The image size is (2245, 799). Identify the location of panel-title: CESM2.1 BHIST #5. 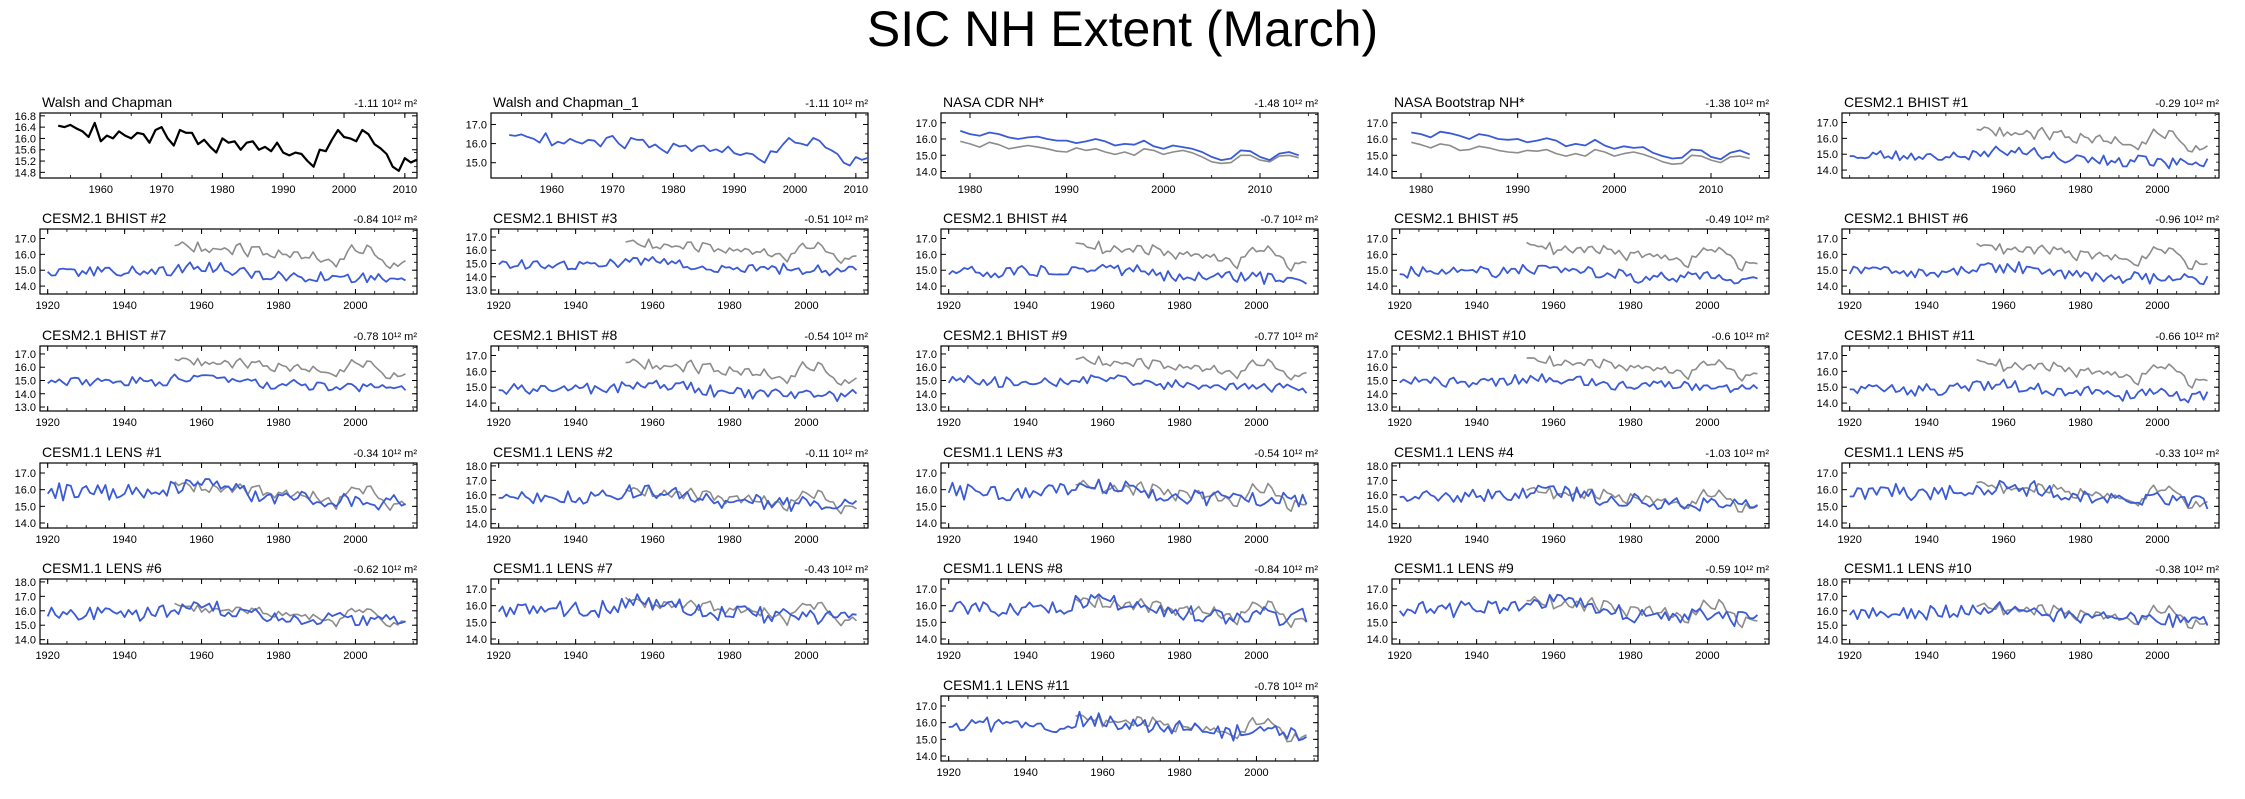
(1456, 218).